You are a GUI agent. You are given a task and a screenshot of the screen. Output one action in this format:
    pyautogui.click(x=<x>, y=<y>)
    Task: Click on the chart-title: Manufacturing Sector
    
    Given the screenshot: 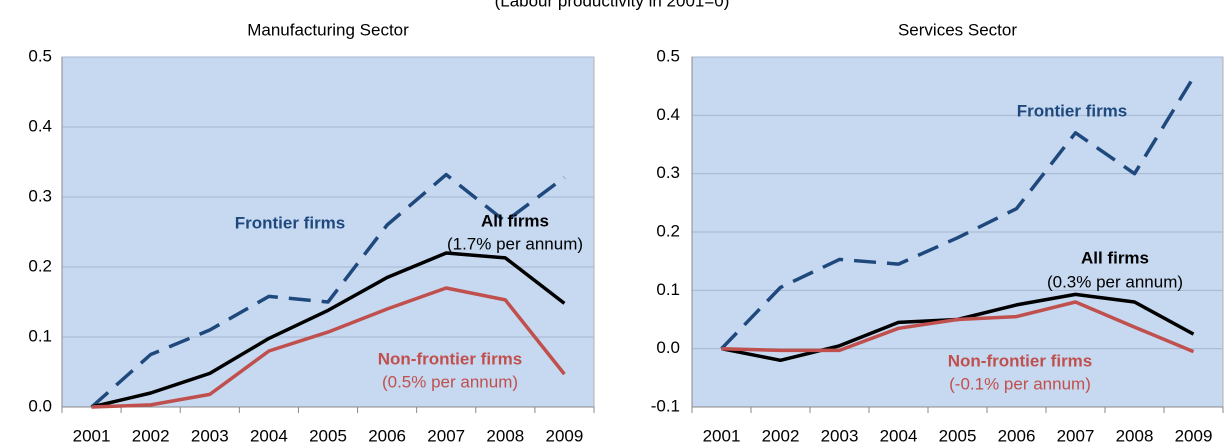 What is the action you would take?
    pyautogui.click(x=328, y=29)
    